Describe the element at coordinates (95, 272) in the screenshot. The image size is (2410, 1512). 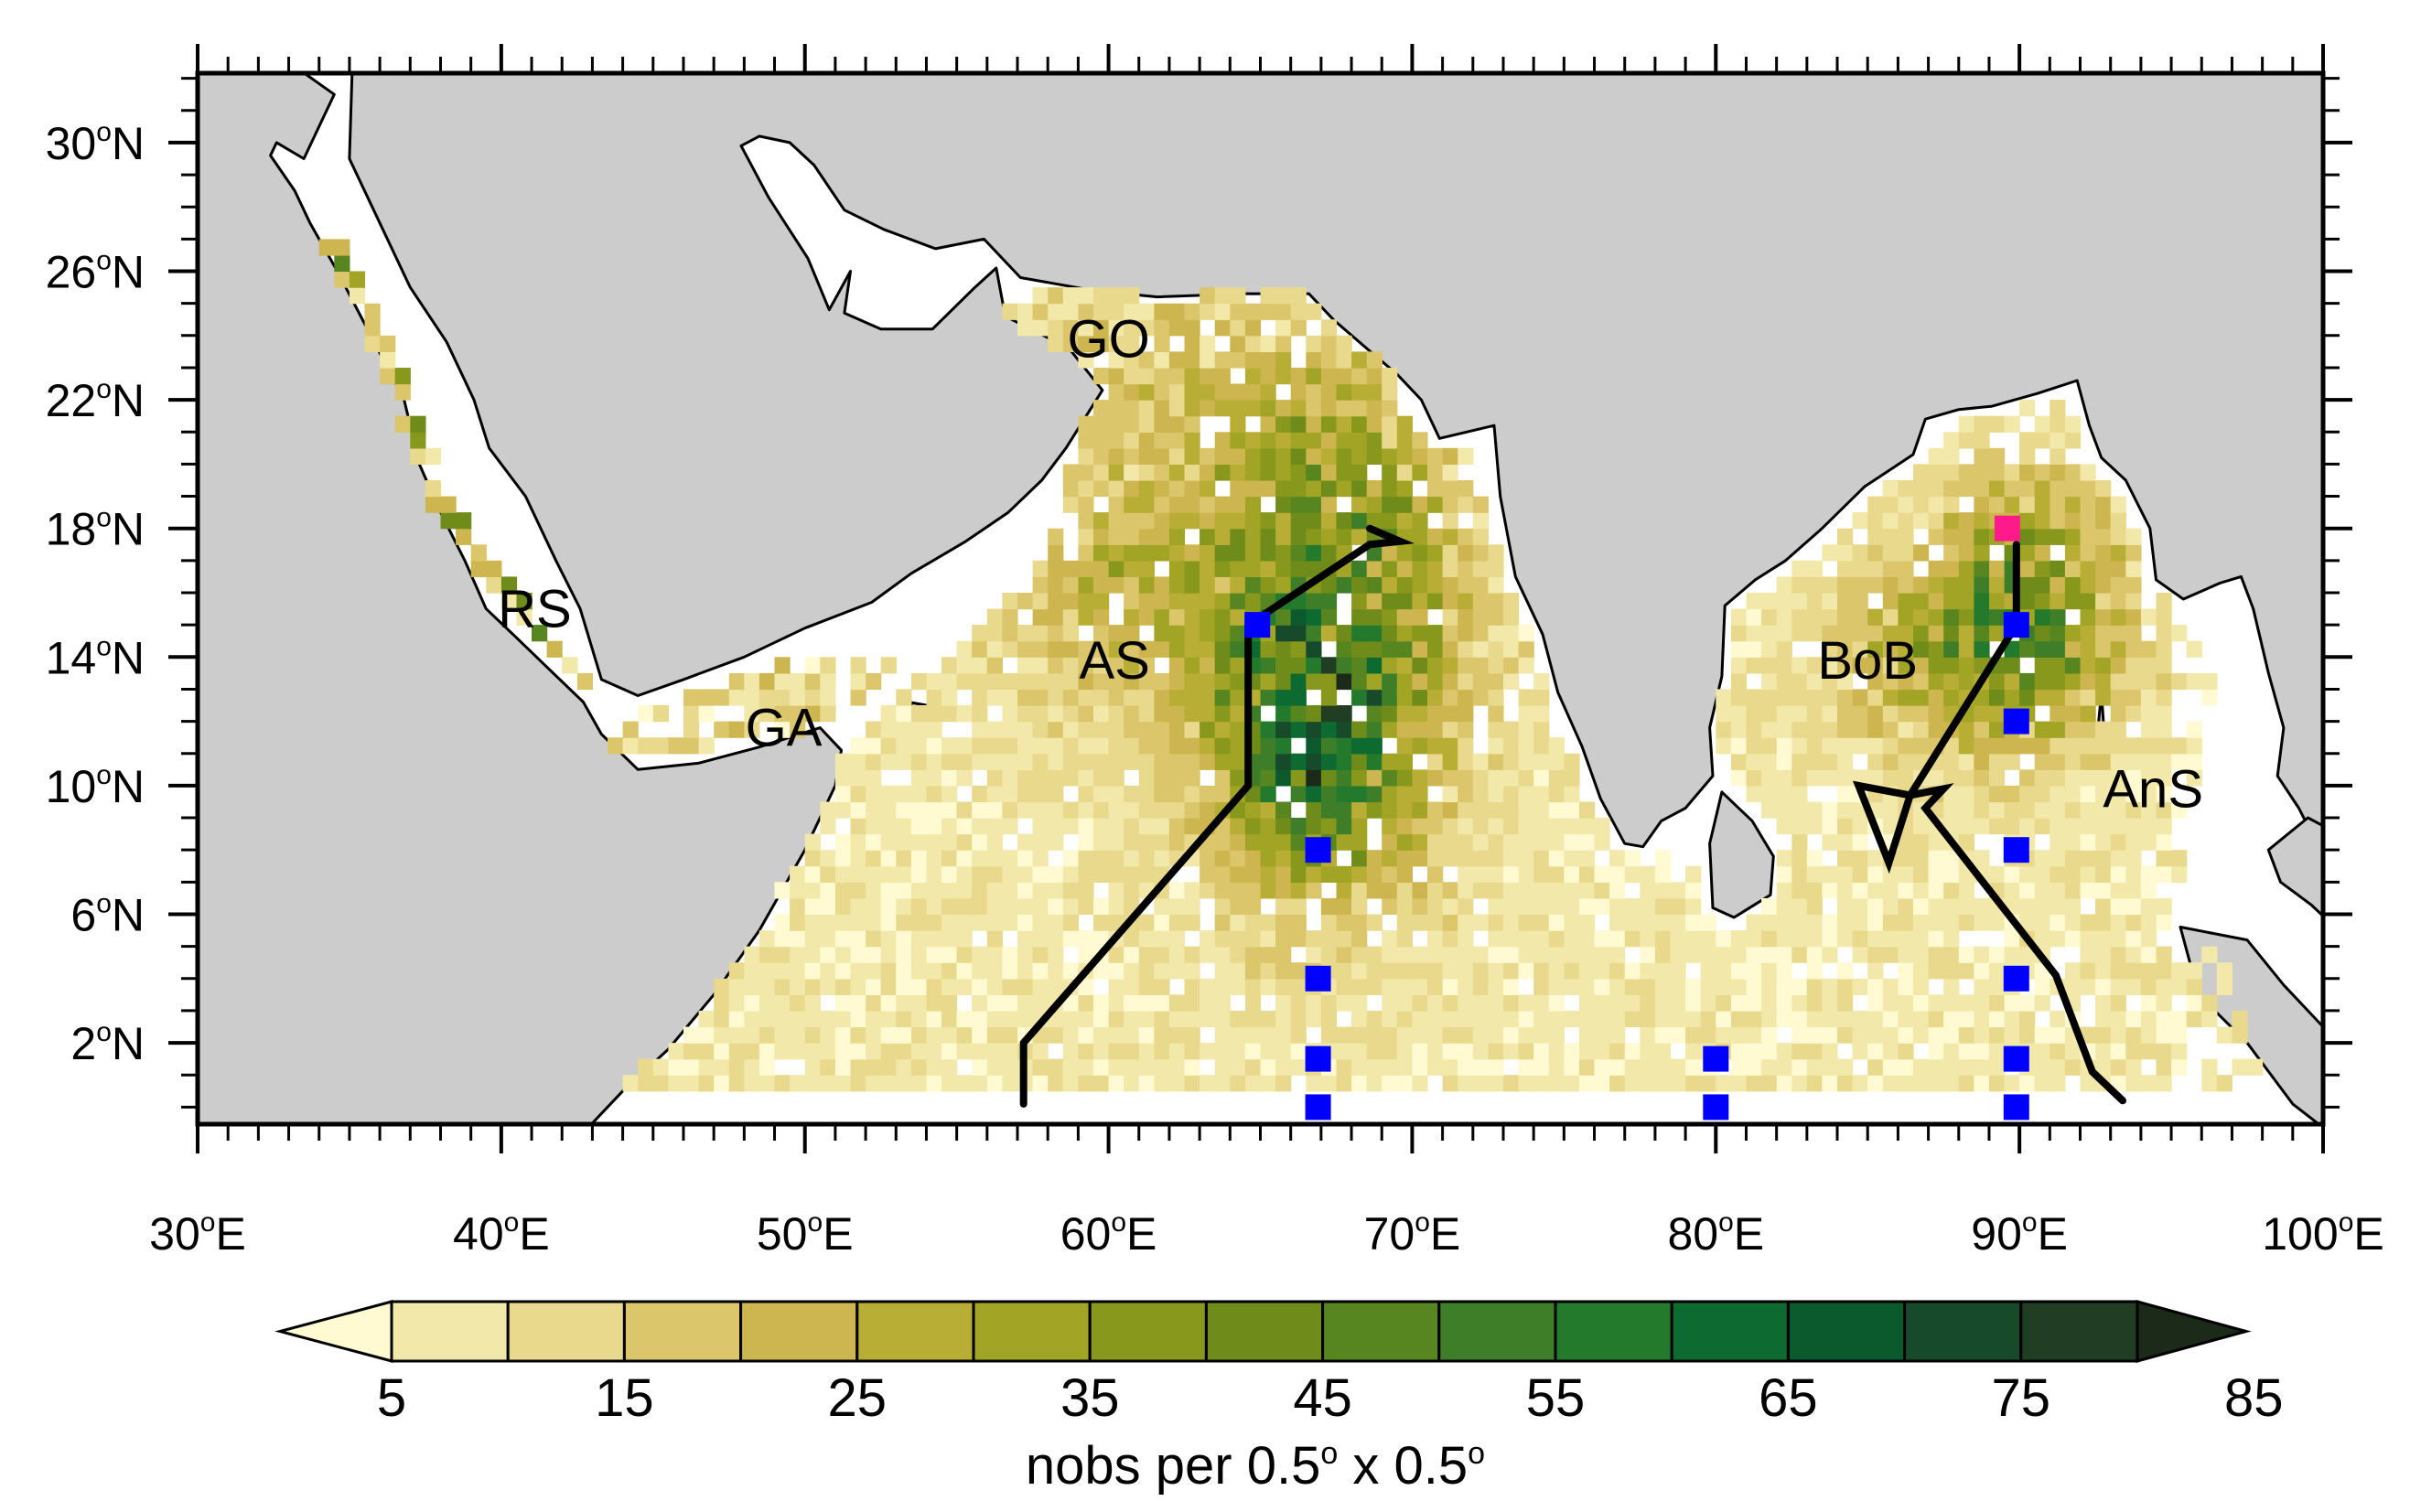
I see `latitude-label: 26oN` at that location.